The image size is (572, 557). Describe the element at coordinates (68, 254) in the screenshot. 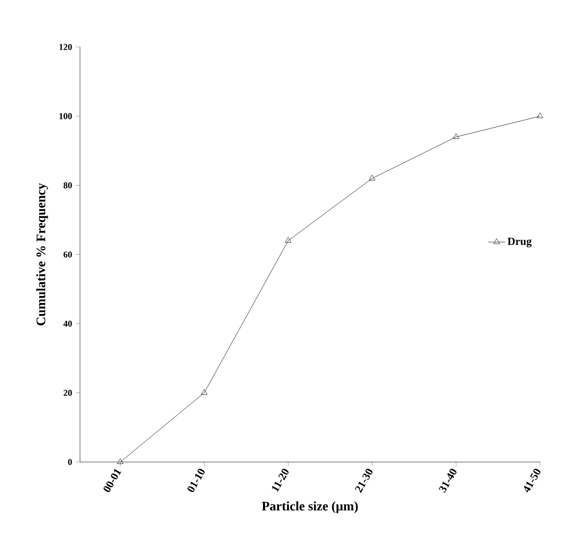

I see `y-tick-label: 60` at that location.